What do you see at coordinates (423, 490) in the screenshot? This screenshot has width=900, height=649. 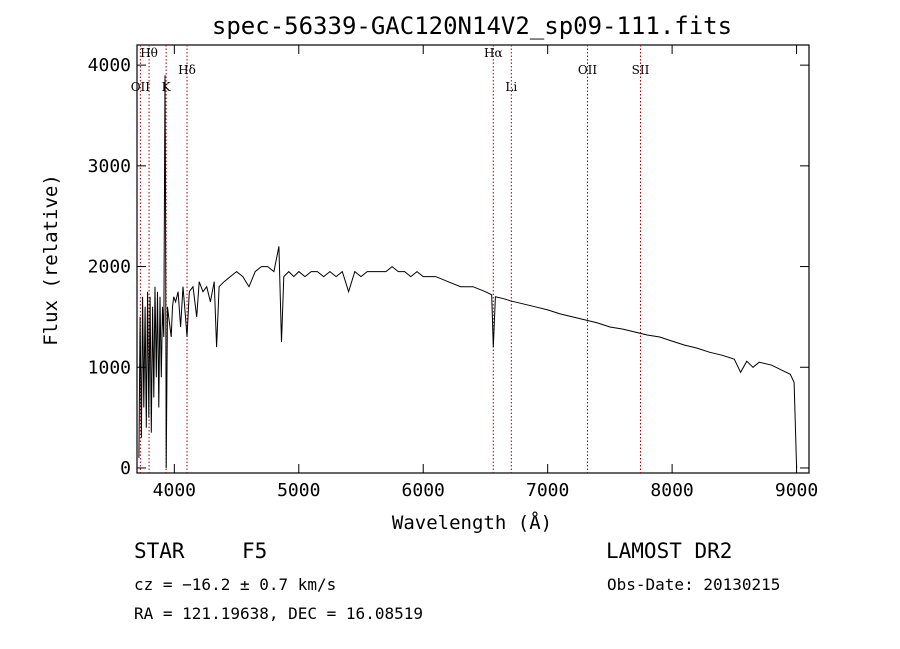 I see `x-tick-label: 6000` at bounding box center [423, 490].